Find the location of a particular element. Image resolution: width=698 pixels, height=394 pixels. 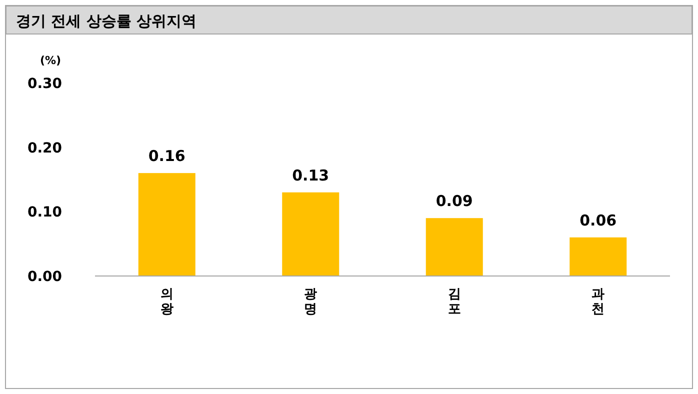

chart-title: 경기 전세 상승률 상위지역 is located at coordinates (106, 21).